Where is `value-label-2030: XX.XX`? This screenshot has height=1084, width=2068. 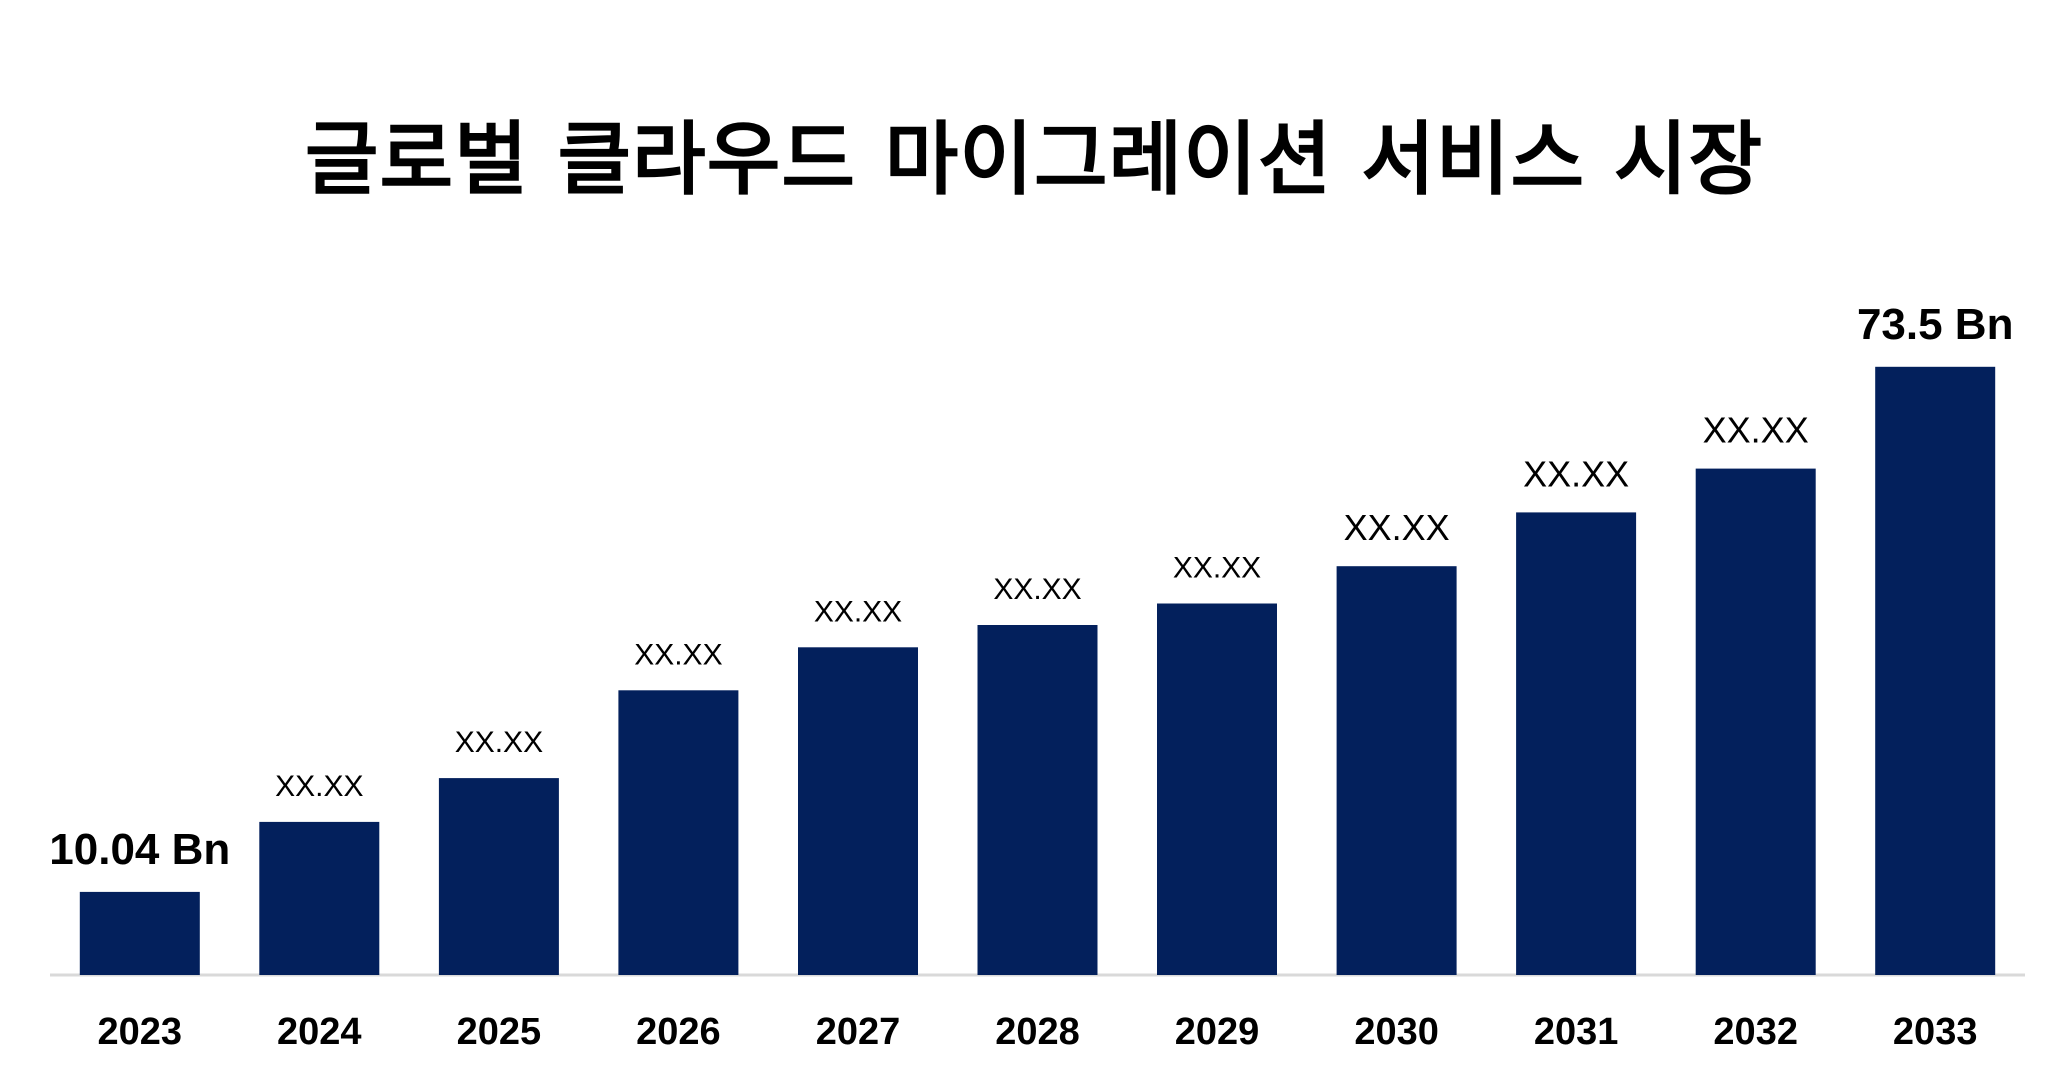 value-label-2030: XX.XX is located at coordinates (1397, 527).